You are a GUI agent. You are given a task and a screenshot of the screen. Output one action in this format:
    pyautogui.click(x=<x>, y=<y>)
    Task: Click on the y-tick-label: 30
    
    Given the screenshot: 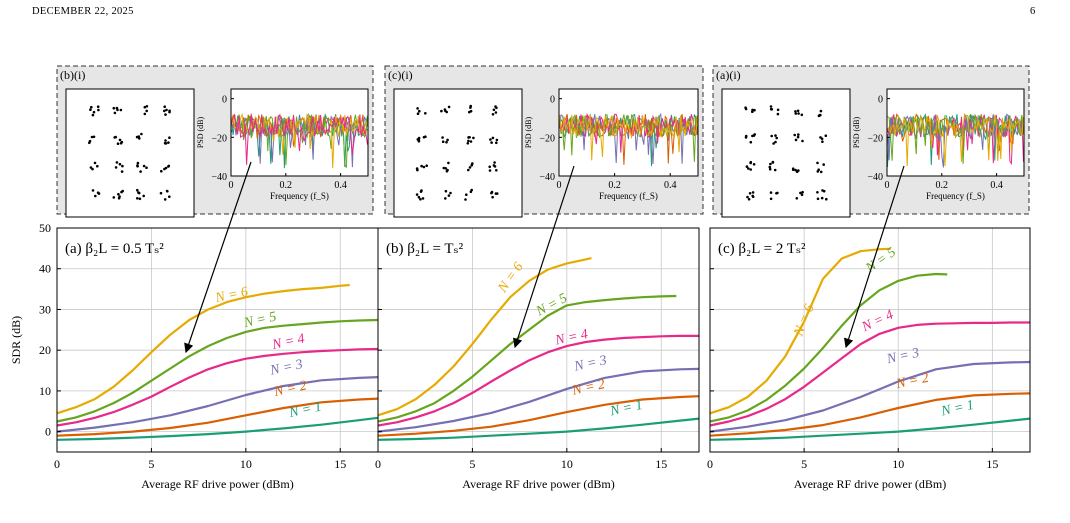 What is the action you would take?
    pyautogui.click(x=45, y=309)
    